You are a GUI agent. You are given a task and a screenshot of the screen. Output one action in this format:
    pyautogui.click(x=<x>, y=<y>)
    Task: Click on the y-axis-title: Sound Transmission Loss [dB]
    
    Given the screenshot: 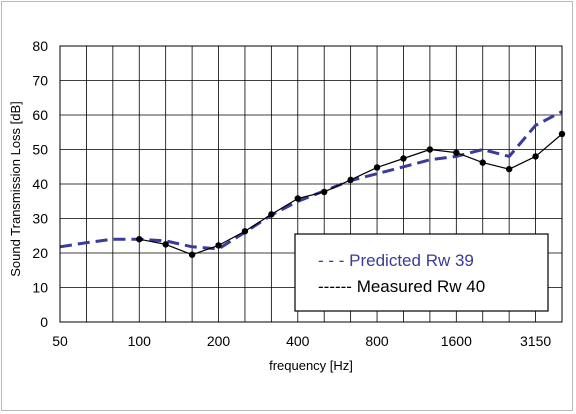 What is the action you would take?
    pyautogui.click(x=15, y=189)
    